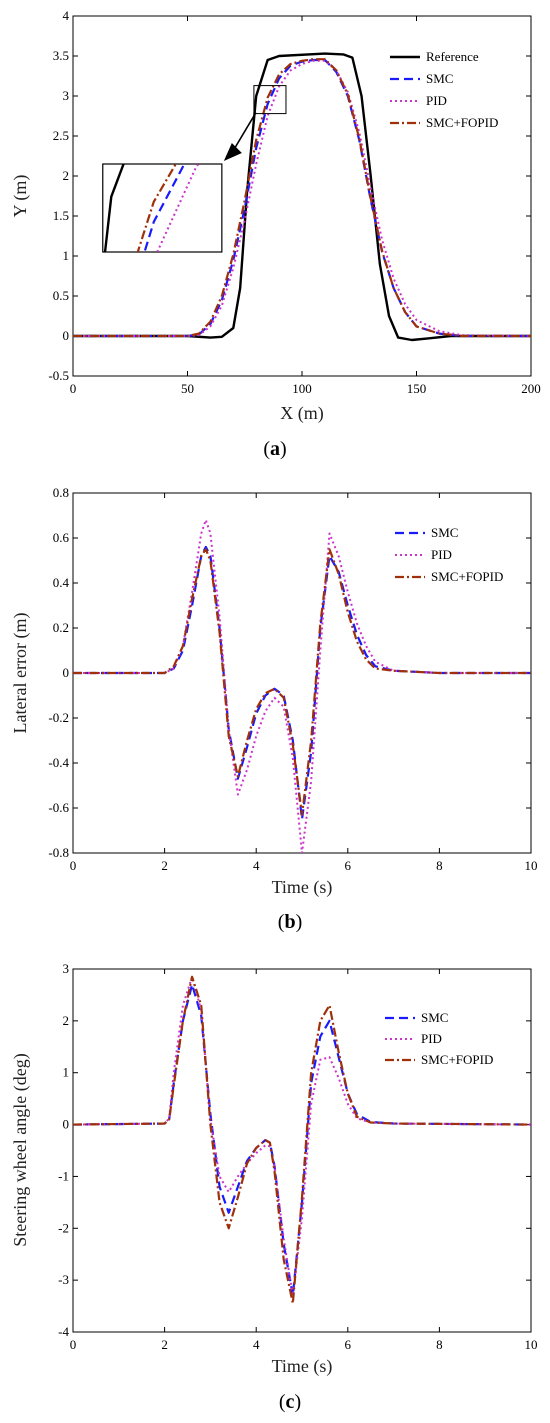 Image resolution: width=550 pixels, height=1423 pixels. Describe the element at coordinates (270, 100) in the screenshot. I see `zoom-source-box` at that location.